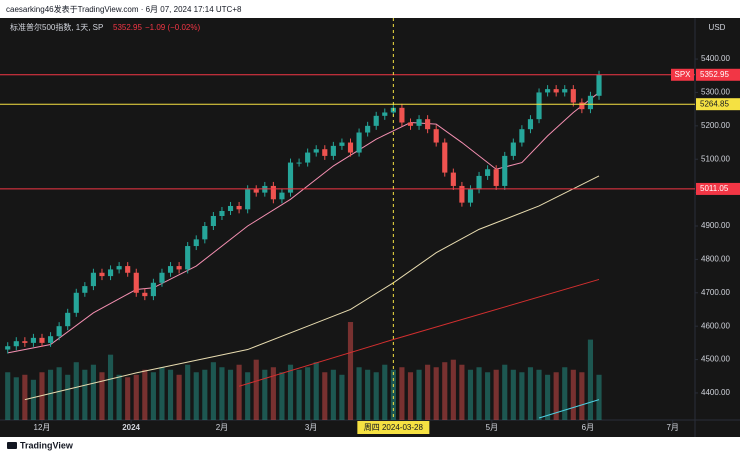 Image resolution: width=740 pixels, height=457 pixels. I want to click on x-tick-label: 7月, so click(672, 427).